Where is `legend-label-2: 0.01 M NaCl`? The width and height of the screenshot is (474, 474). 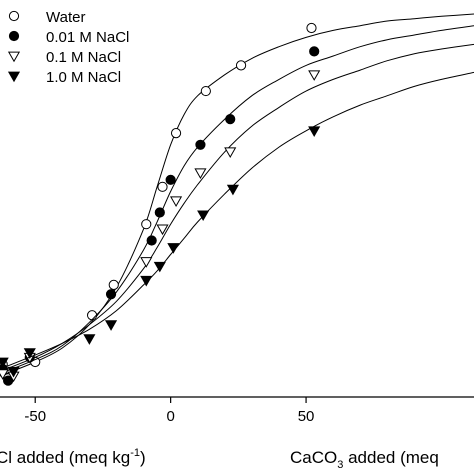 legend-label-2: 0.01 M NaCl is located at coordinates (87, 37).